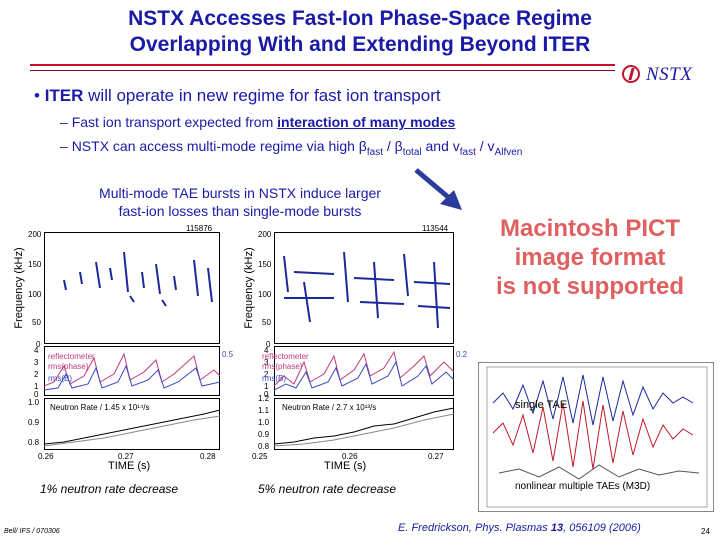 This screenshot has width=720, height=540. I want to click on nstx-logo-text: NSTX, so click(669, 74).